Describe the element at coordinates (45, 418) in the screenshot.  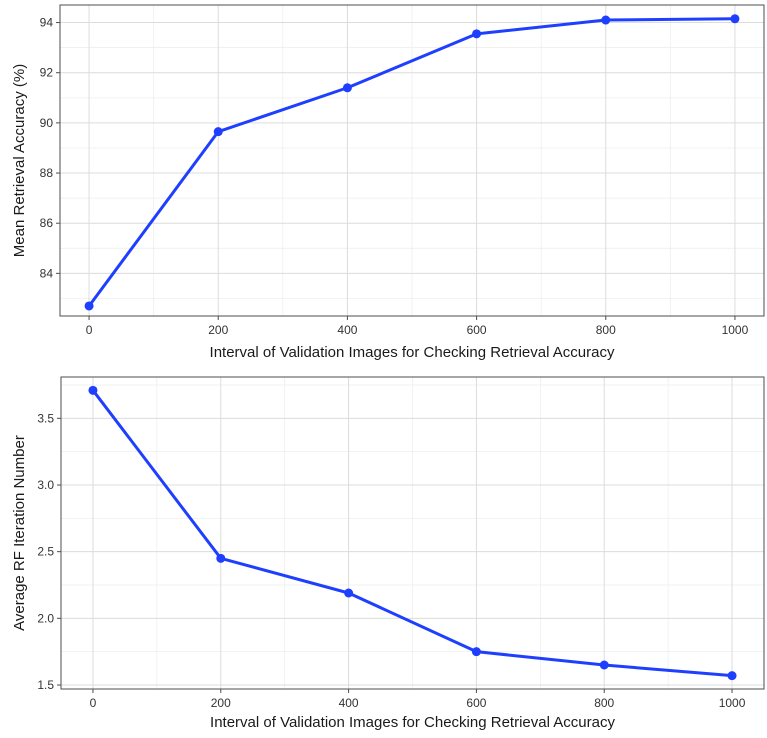
I see `y-tick-label: 3.5` at that location.